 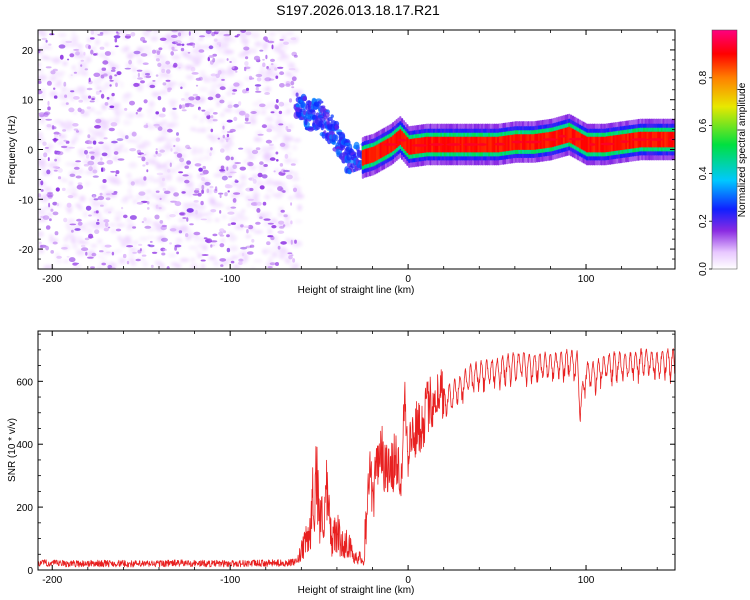 I want to click on spectrogram-ytick-label: -10, so click(x=26, y=200).